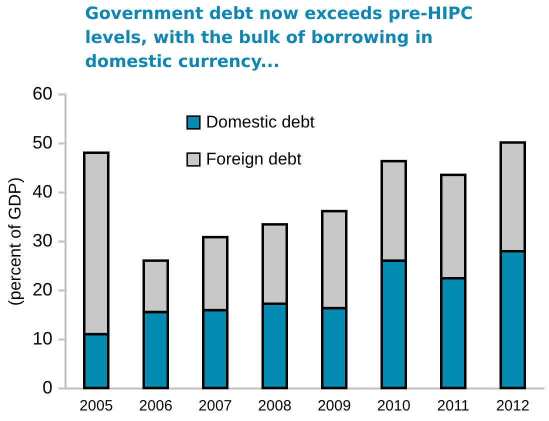 Image resolution: width=549 pixels, height=421 pixels. I want to click on y-tick-label: 50, so click(42, 142).